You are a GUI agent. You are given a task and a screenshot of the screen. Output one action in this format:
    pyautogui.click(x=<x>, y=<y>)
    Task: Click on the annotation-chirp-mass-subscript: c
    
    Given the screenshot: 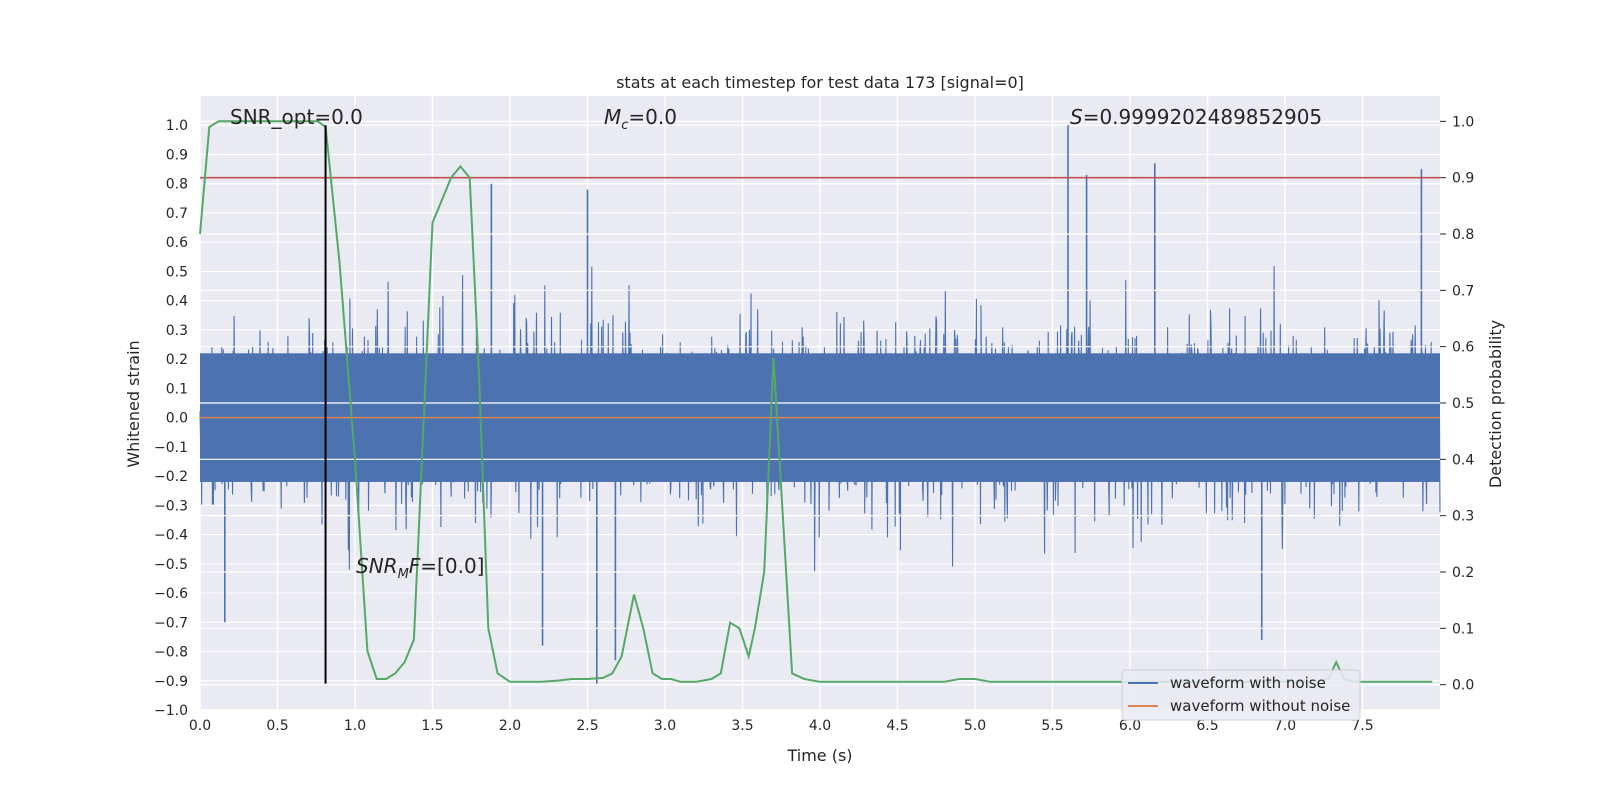 What is the action you would take?
    pyautogui.click(x=624, y=125)
    